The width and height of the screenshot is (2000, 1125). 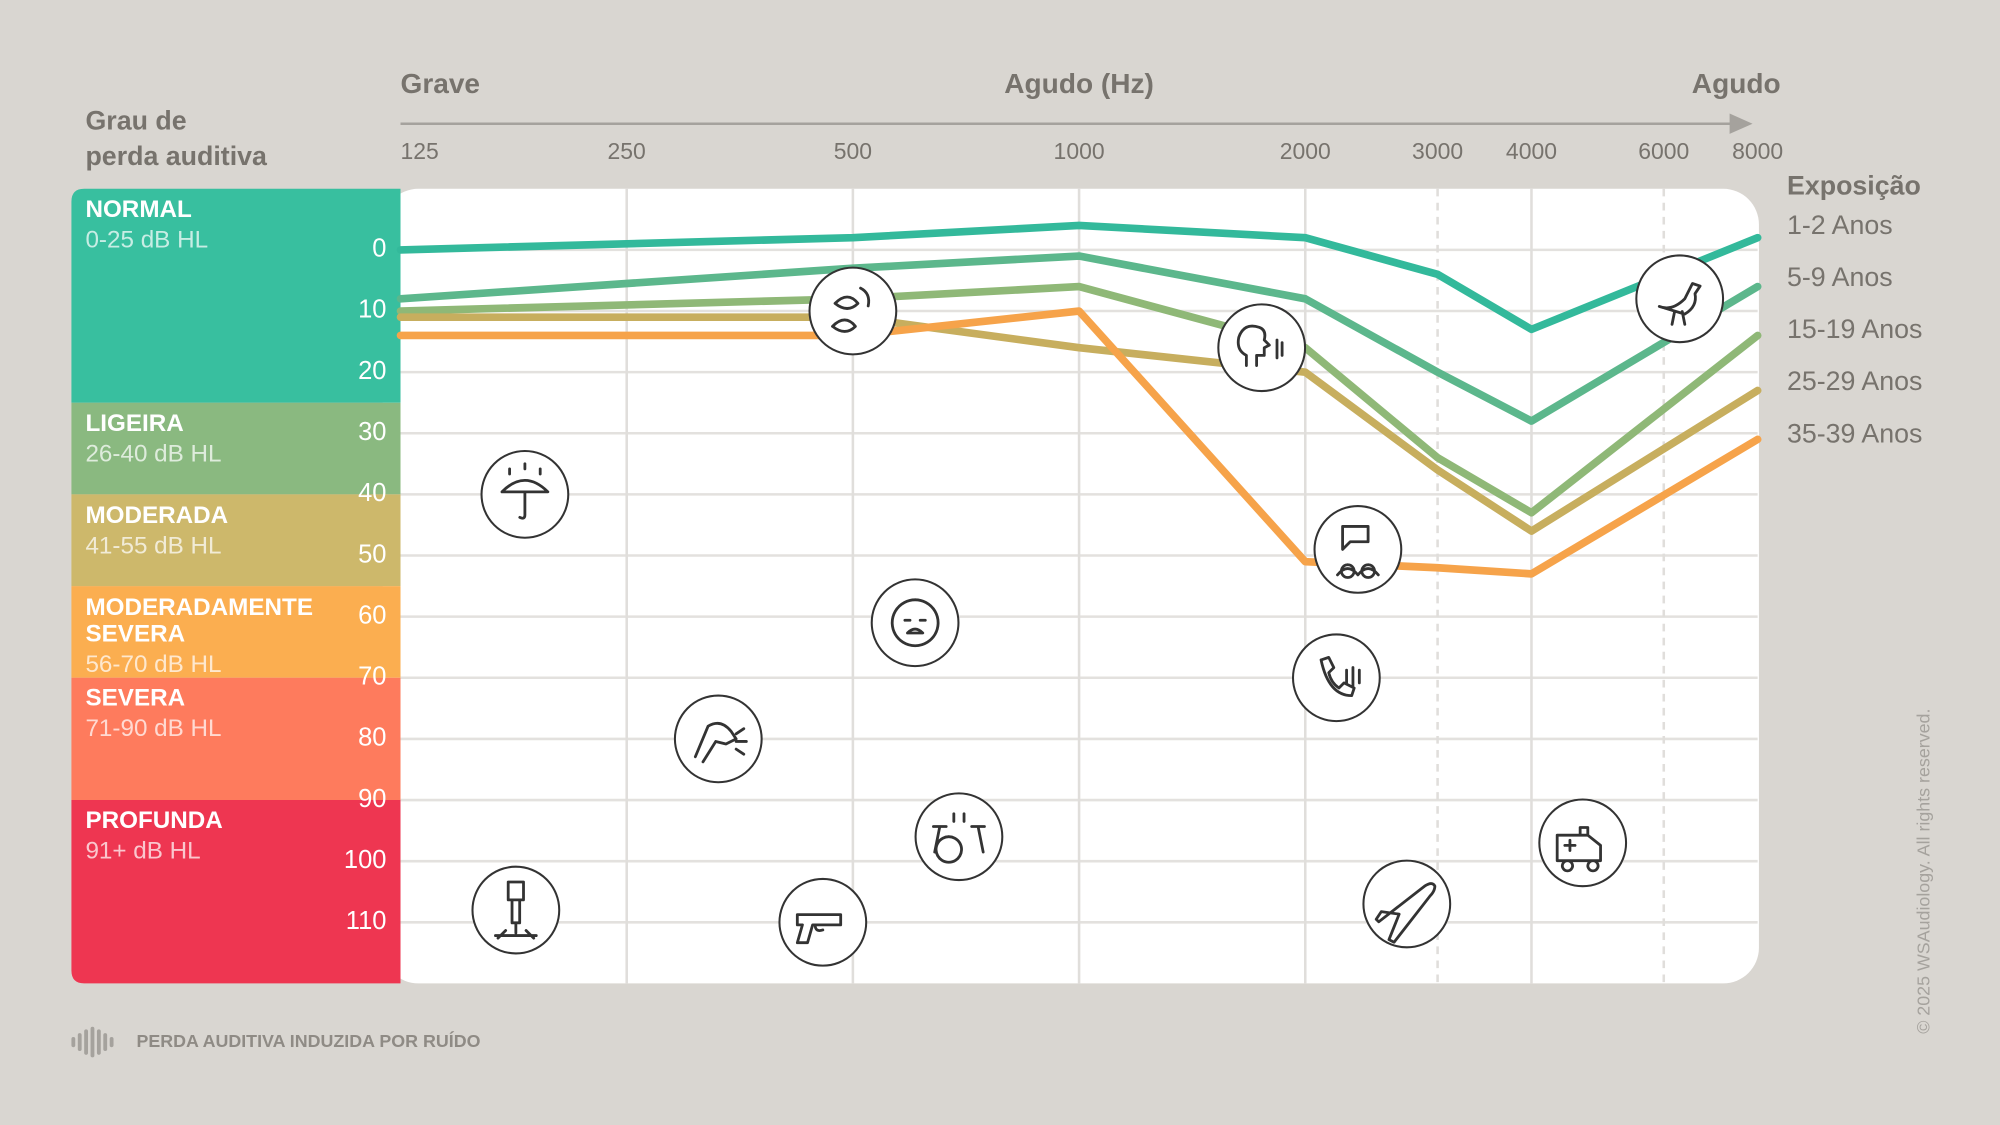 What do you see at coordinates (1663, 151) in the screenshot?
I see `x-tick-label: 6000` at bounding box center [1663, 151].